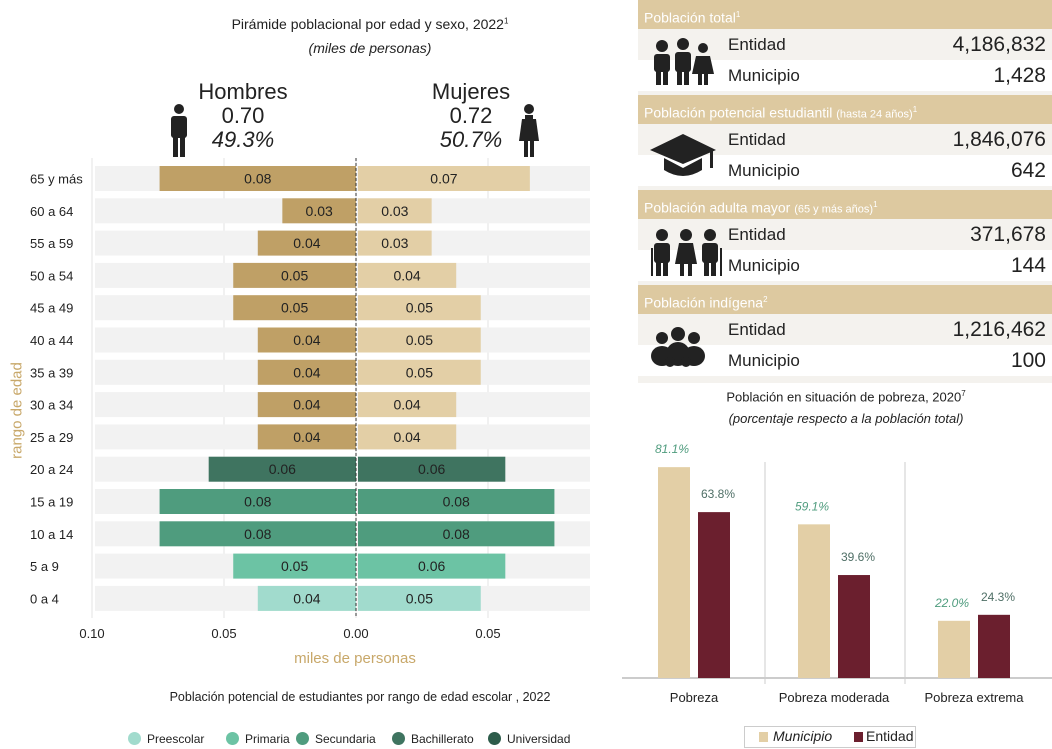 This screenshot has width=1052, height=749. What do you see at coordinates (846, 397) in the screenshot?
I see `poverty-title: Población en situación de pobreza, 20207` at bounding box center [846, 397].